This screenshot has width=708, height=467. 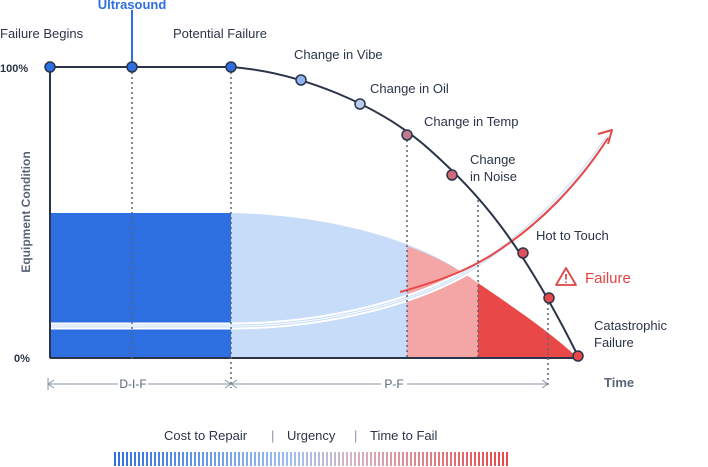 I want to click on failure-warning: Failure, so click(x=593, y=277).